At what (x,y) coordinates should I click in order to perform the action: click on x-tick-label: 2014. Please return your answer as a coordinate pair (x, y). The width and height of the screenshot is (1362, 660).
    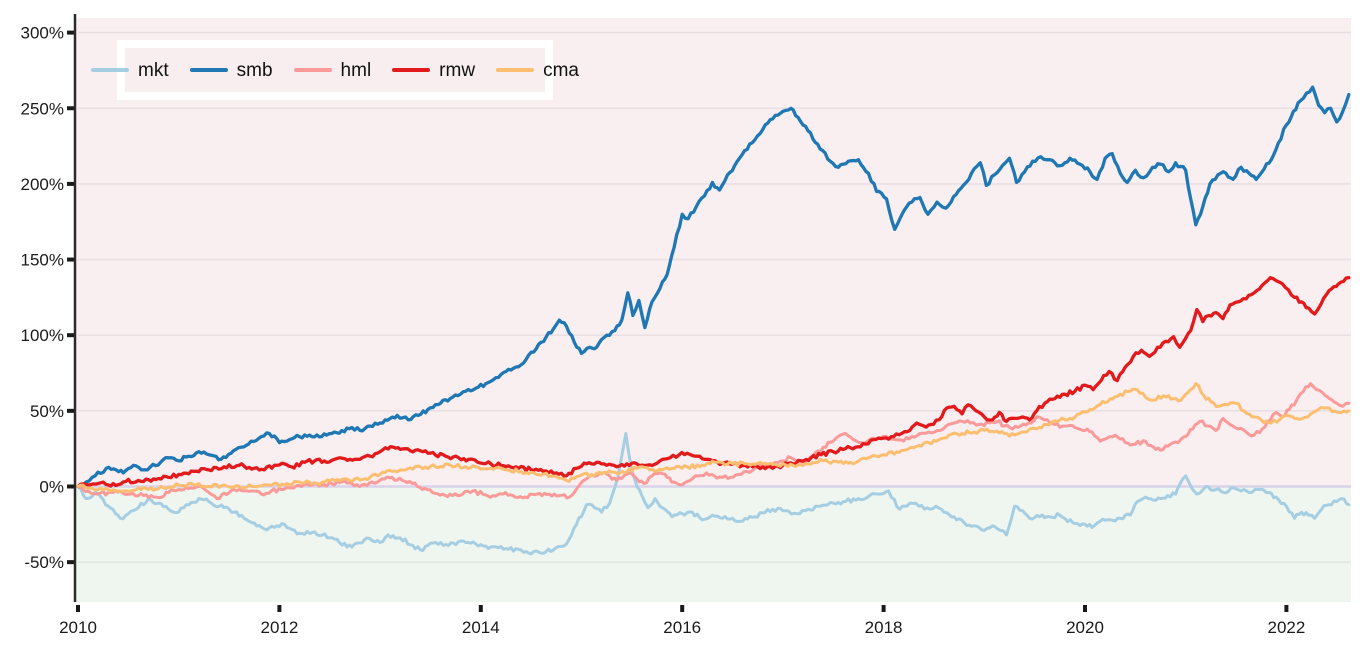
    Looking at the image, I should click on (481, 627).